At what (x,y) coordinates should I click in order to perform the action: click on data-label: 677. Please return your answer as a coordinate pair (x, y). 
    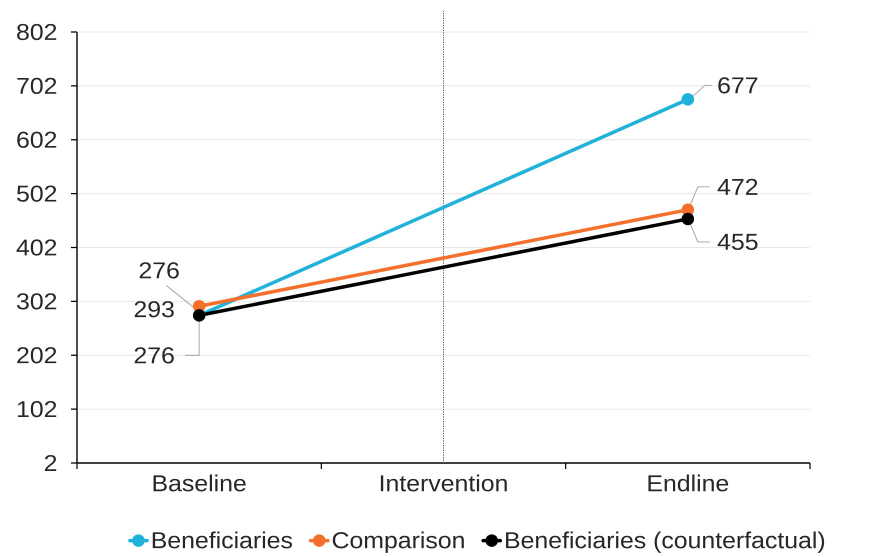
    Looking at the image, I should click on (738, 85).